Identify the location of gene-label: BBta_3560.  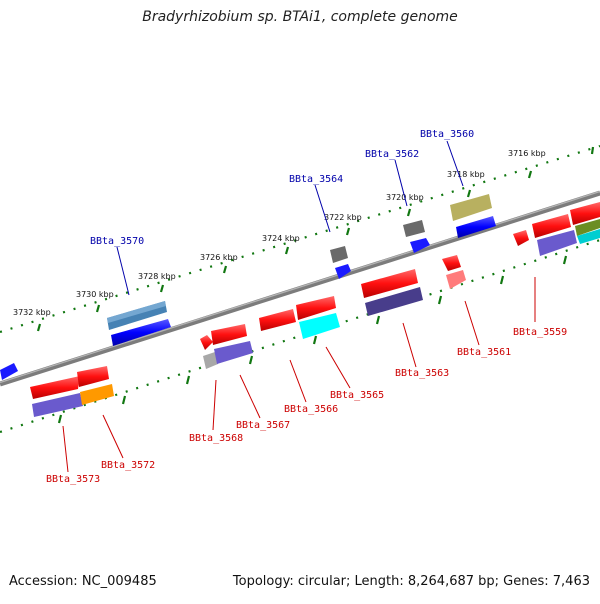
(447, 134).